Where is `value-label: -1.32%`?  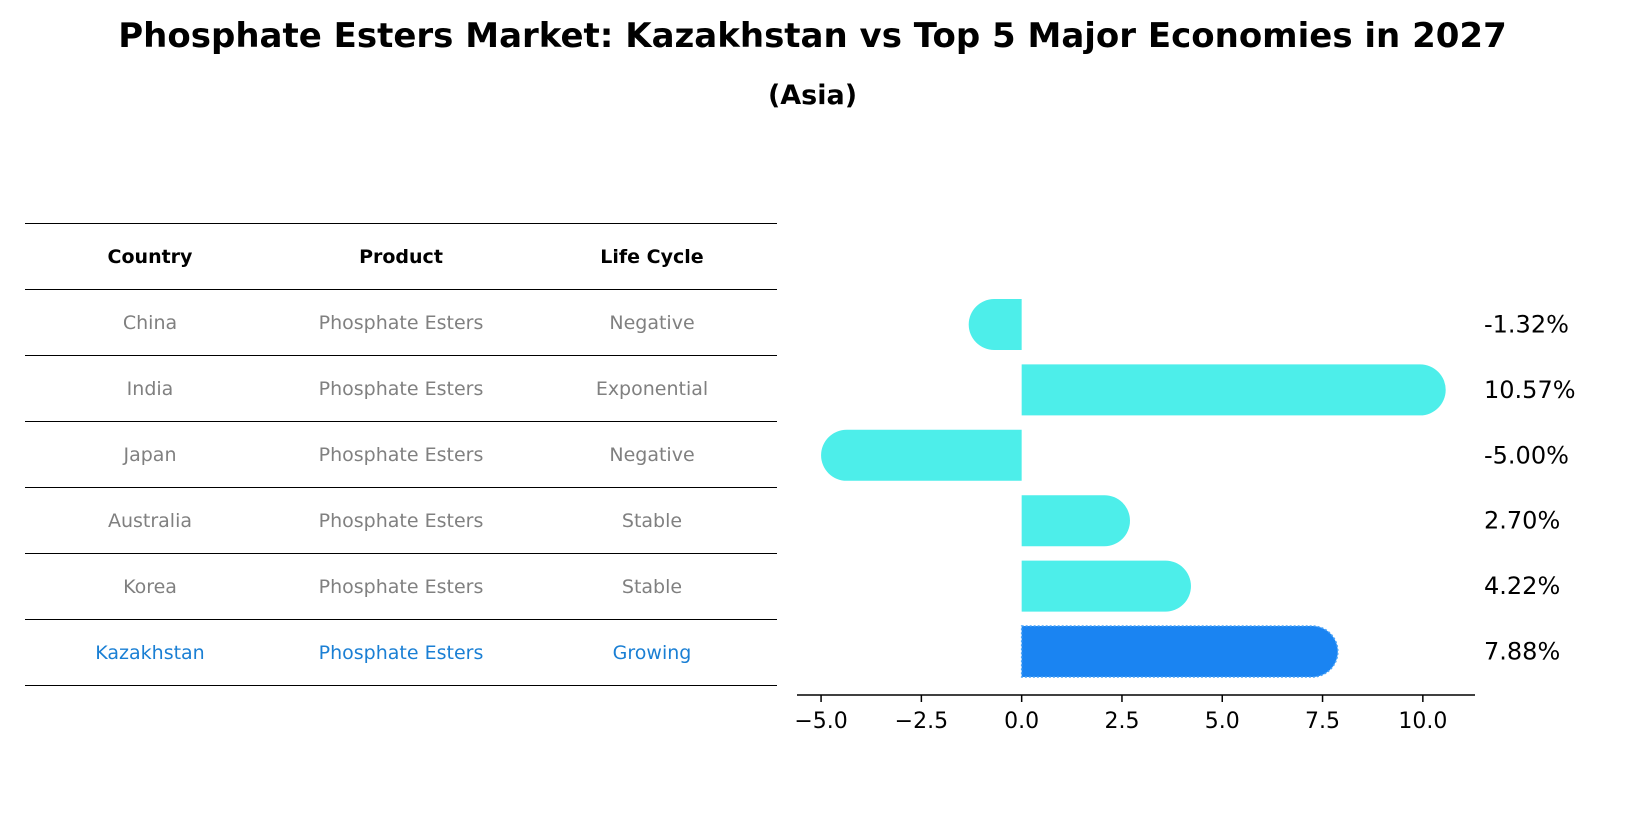 value-label: -1.32% is located at coordinates (1526, 325).